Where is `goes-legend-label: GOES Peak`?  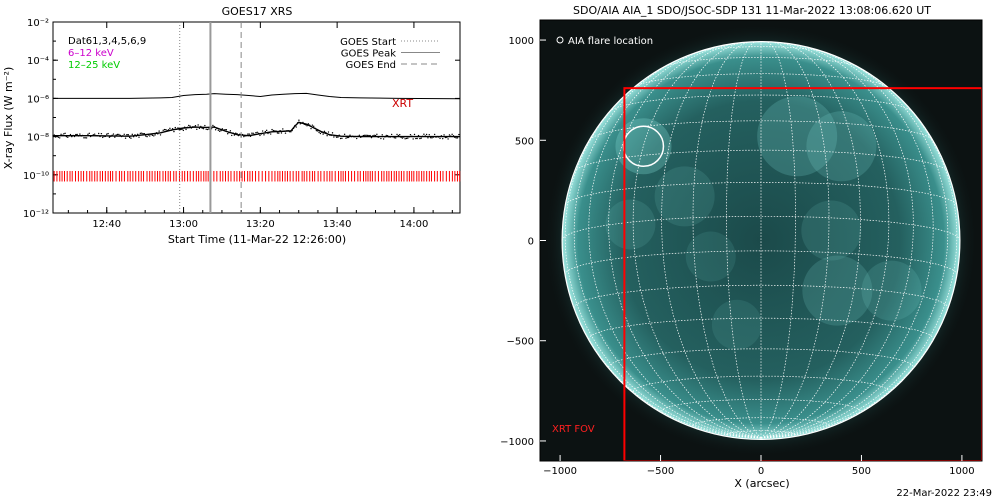 goes-legend-label: GOES Peak is located at coordinates (368, 54).